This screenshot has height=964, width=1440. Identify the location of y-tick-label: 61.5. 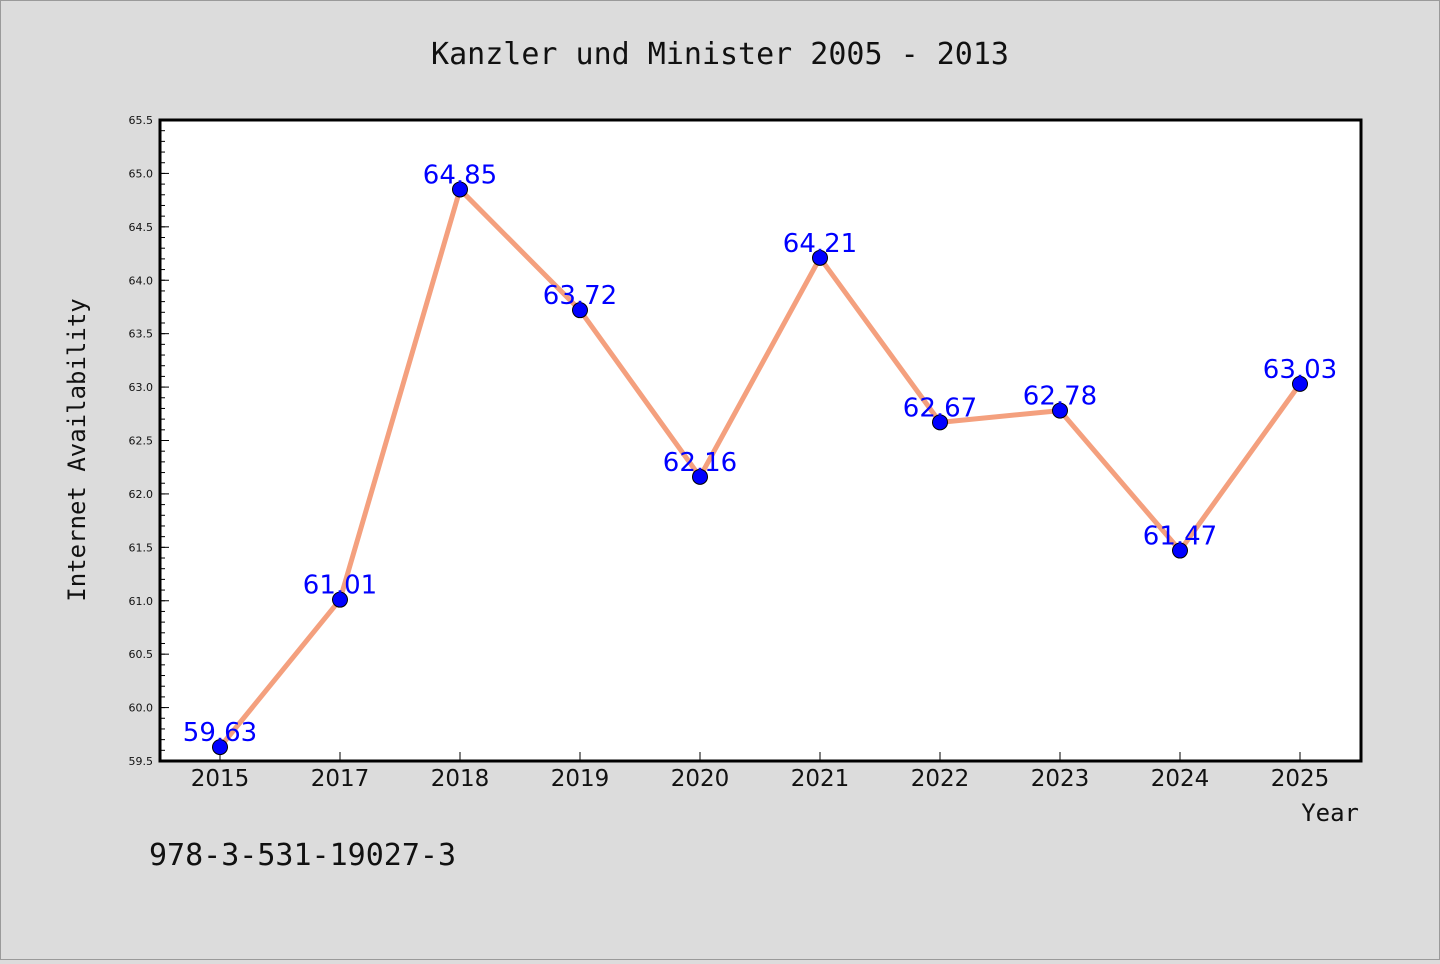
(141, 547).